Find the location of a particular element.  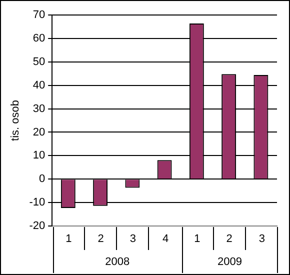

text: 2008 is located at coordinates (117, 262).